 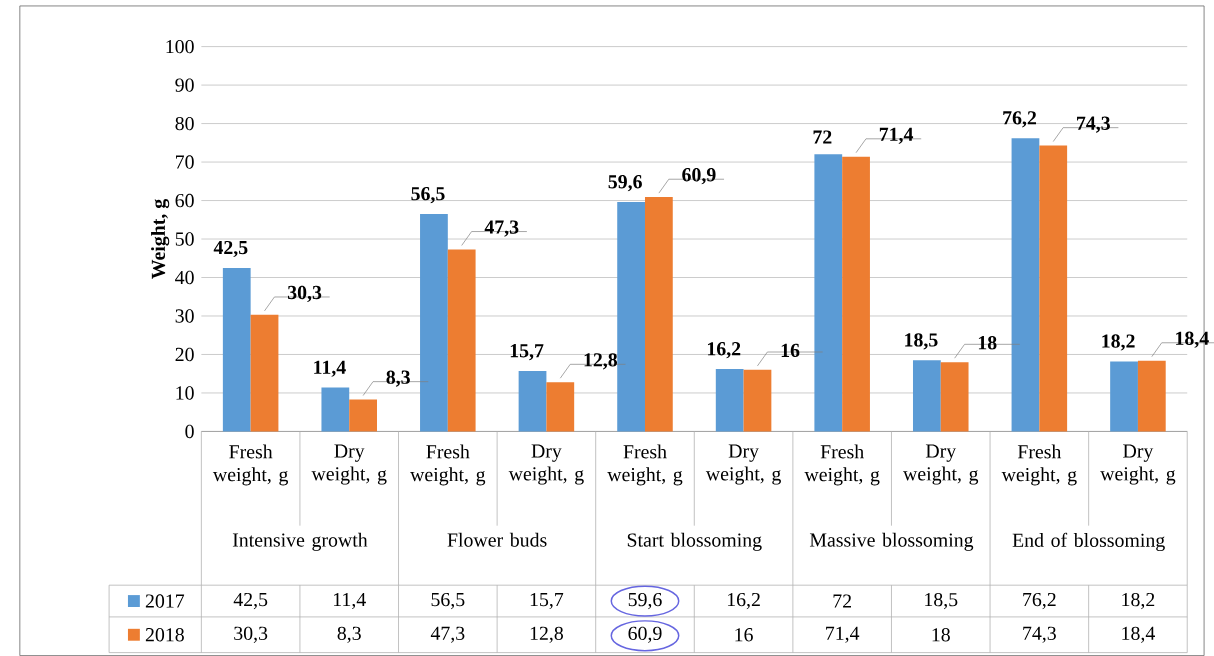 I want to click on text: 16,2, so click(x=724, y=350).